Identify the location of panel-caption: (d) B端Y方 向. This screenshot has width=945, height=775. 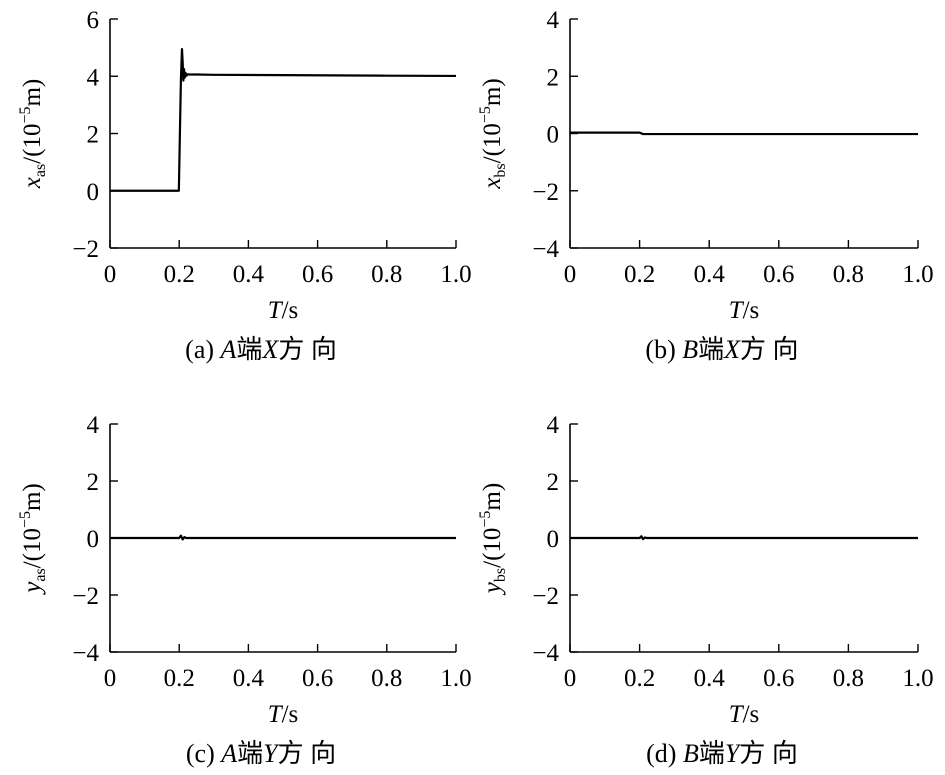
(722, 753).